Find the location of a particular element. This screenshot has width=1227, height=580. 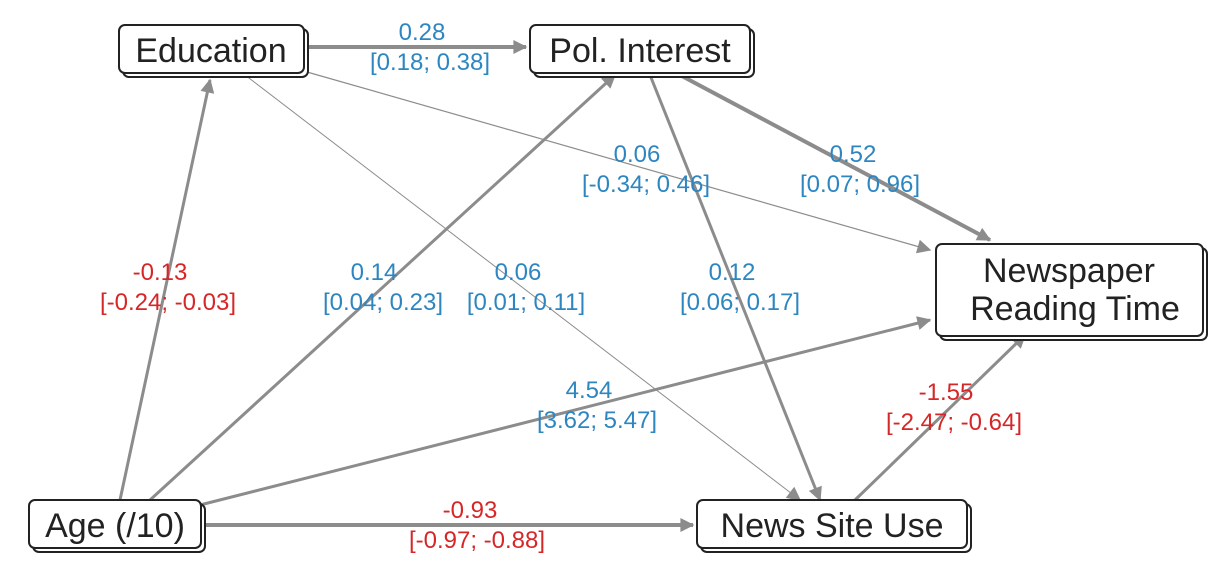

label-edu-pol-ci: [0.18; 0.38] is located at coordinates (430, 62).